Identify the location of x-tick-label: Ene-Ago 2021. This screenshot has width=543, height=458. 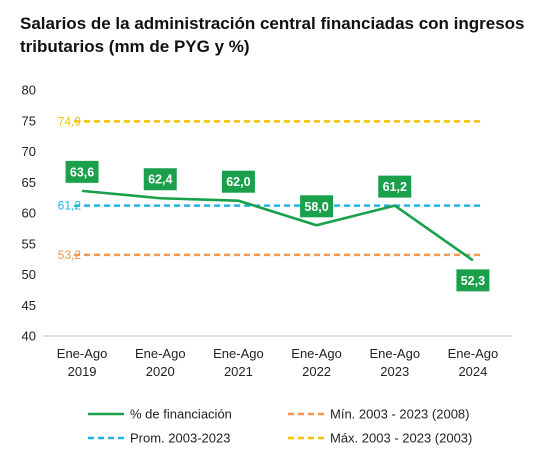
(238, 362).